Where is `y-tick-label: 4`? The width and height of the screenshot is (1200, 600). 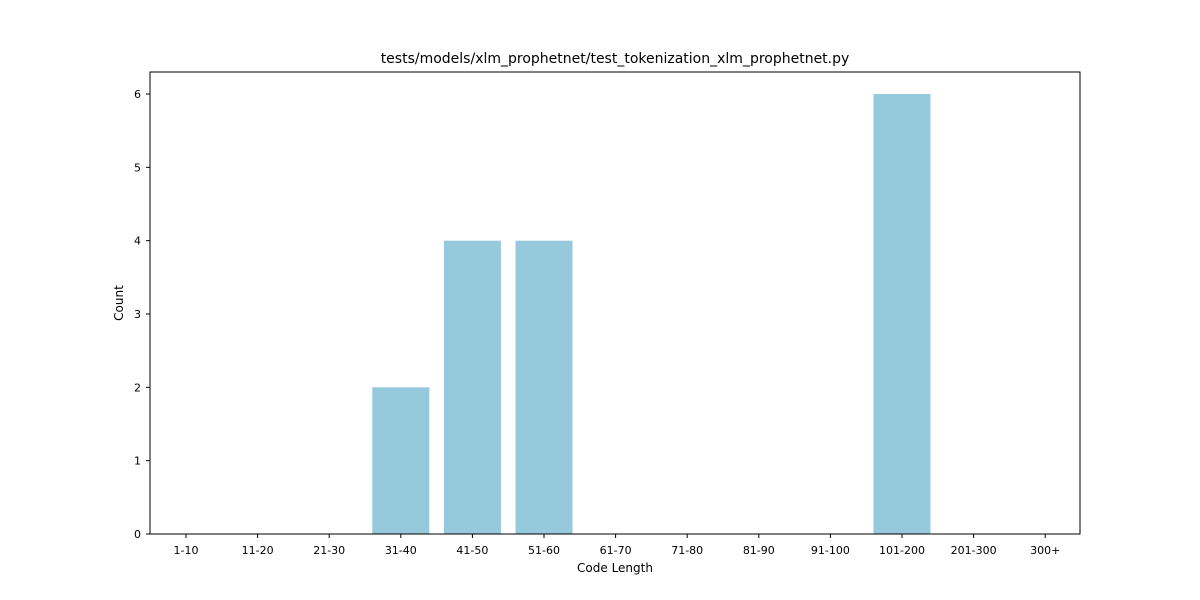 y-tick-label: 4 is located at coordinates (137, 241).